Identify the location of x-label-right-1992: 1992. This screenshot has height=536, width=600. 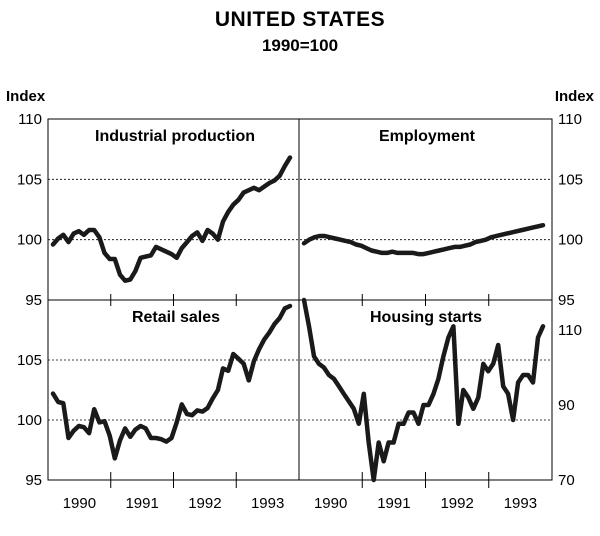
(456, 503).